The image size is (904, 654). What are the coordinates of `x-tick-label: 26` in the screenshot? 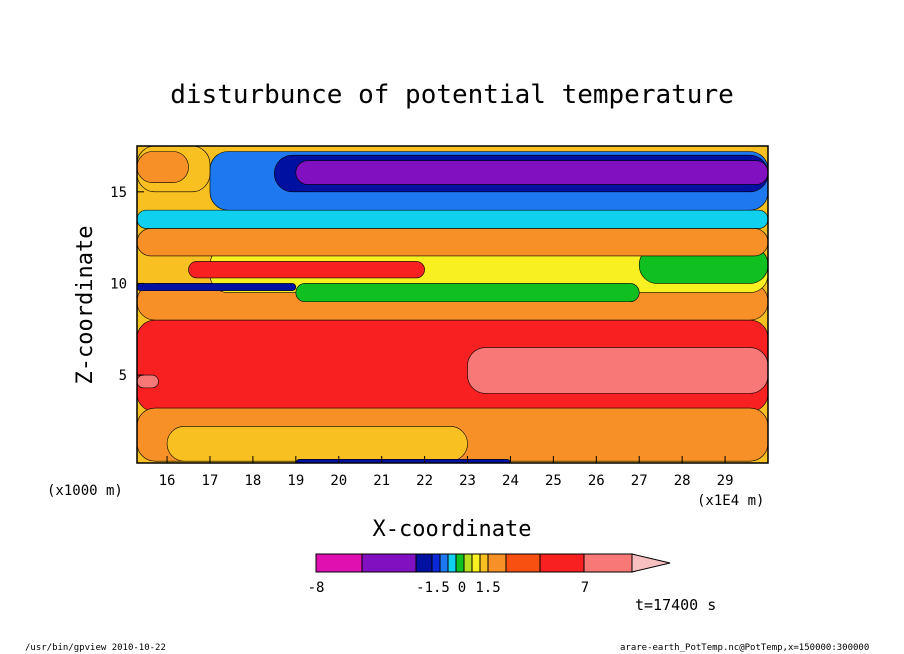 It's located at (596, 481).